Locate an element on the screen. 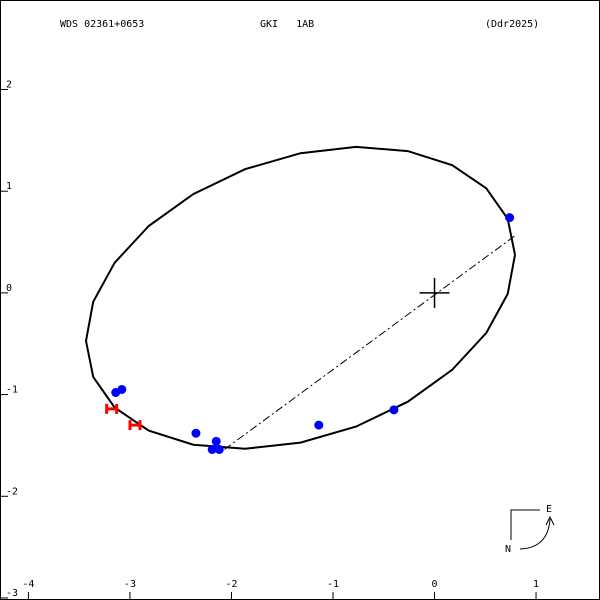 Image resolution: width=600 pixels, height=600 pixels. compass-arrowhead is located at coordinates (550, 520).